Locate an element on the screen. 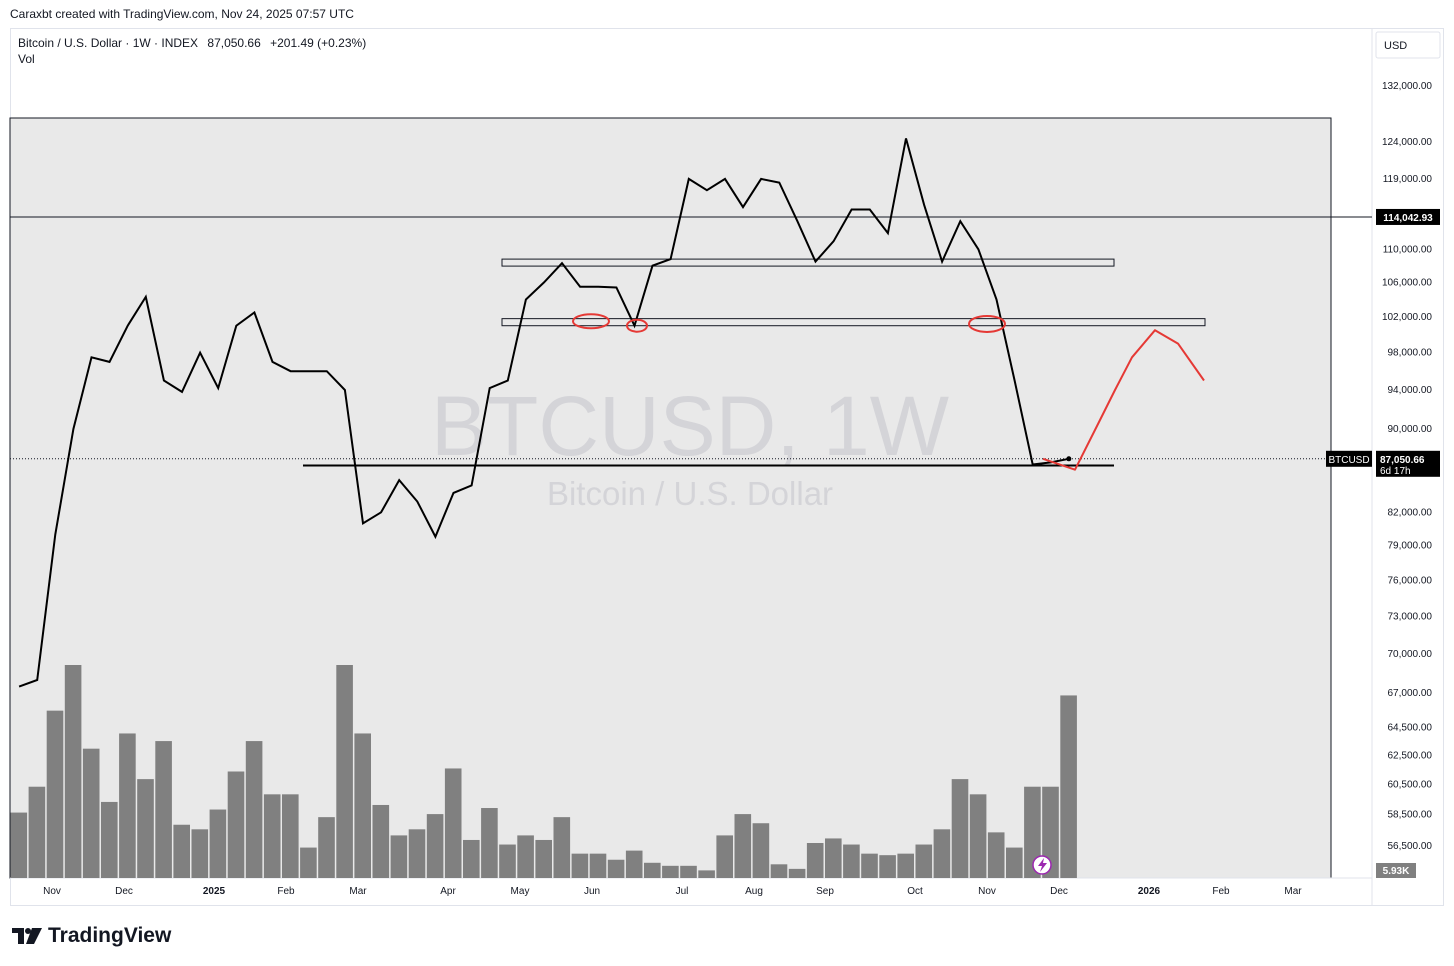 The image size is (1454, 966). tradingview-logo: TradingView is located at coordinates (91, 936).